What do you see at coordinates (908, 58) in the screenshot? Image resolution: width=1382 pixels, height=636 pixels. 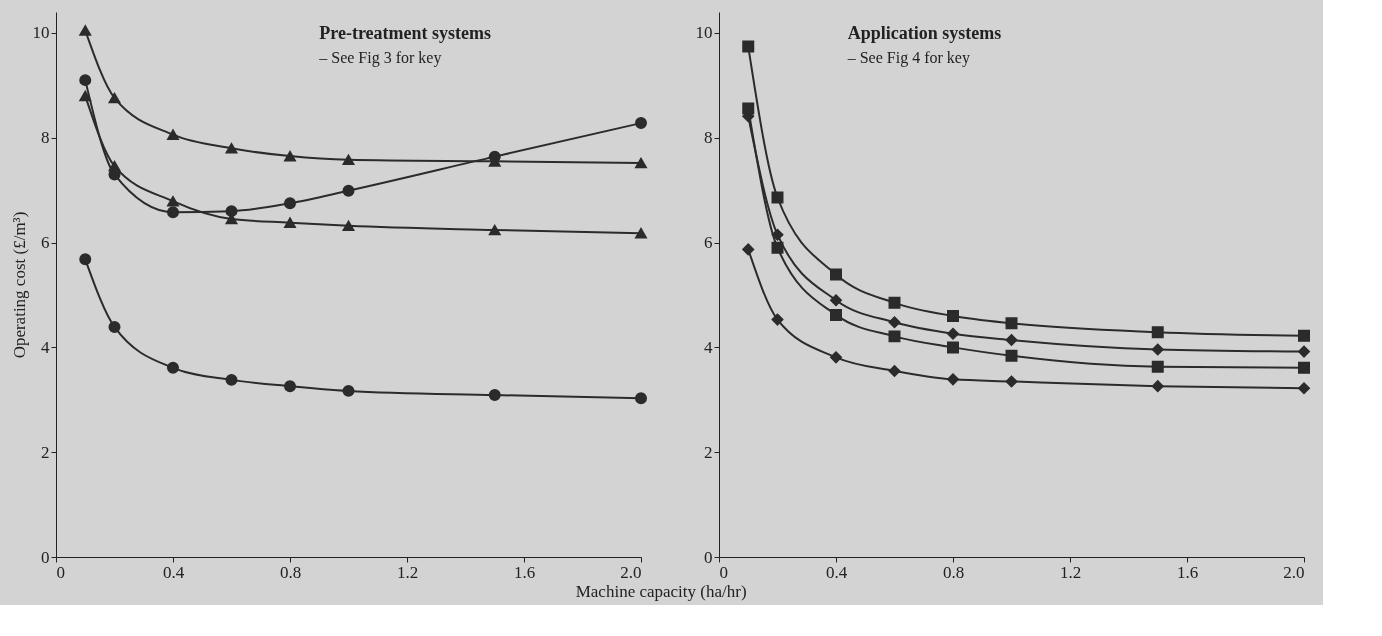 I see `text: – See Fig 4 for key` at bounding box center [908, 58].